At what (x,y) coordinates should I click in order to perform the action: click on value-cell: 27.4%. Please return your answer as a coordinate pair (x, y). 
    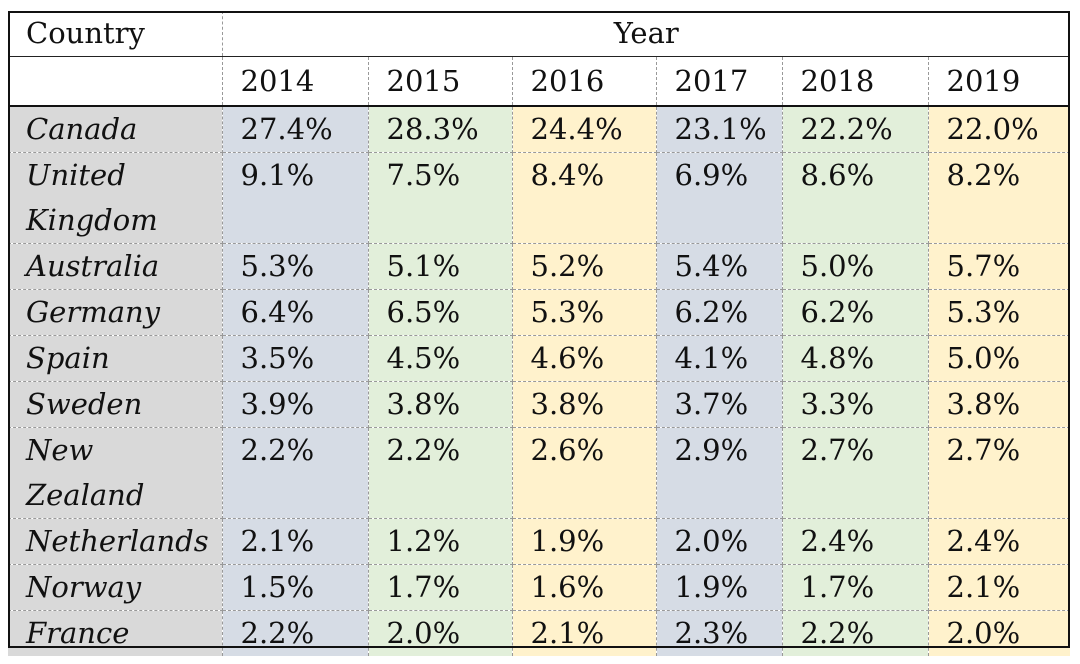
    Looking at the image, I should click on (295, 129).